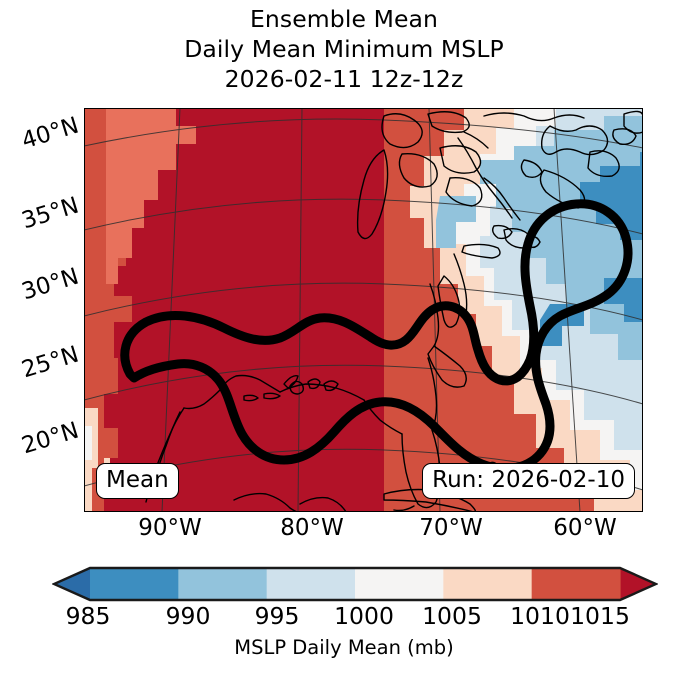  What do you see at coordinates (170, 528) in the screenshot?
I see `lon-label-90w: 90°W` at bounding box center [170, 528].